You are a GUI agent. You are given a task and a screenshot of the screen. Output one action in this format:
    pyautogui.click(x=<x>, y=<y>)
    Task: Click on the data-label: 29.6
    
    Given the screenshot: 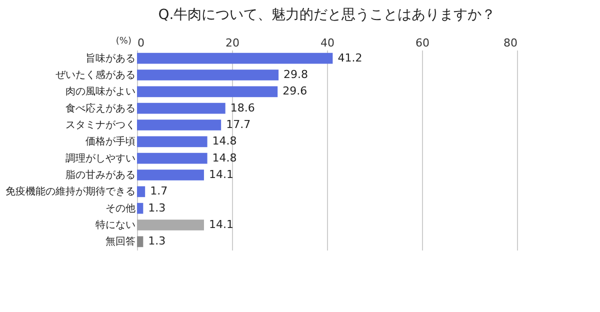 What is the action you would take?
    pyautogui.click(x=295, y=91)
    